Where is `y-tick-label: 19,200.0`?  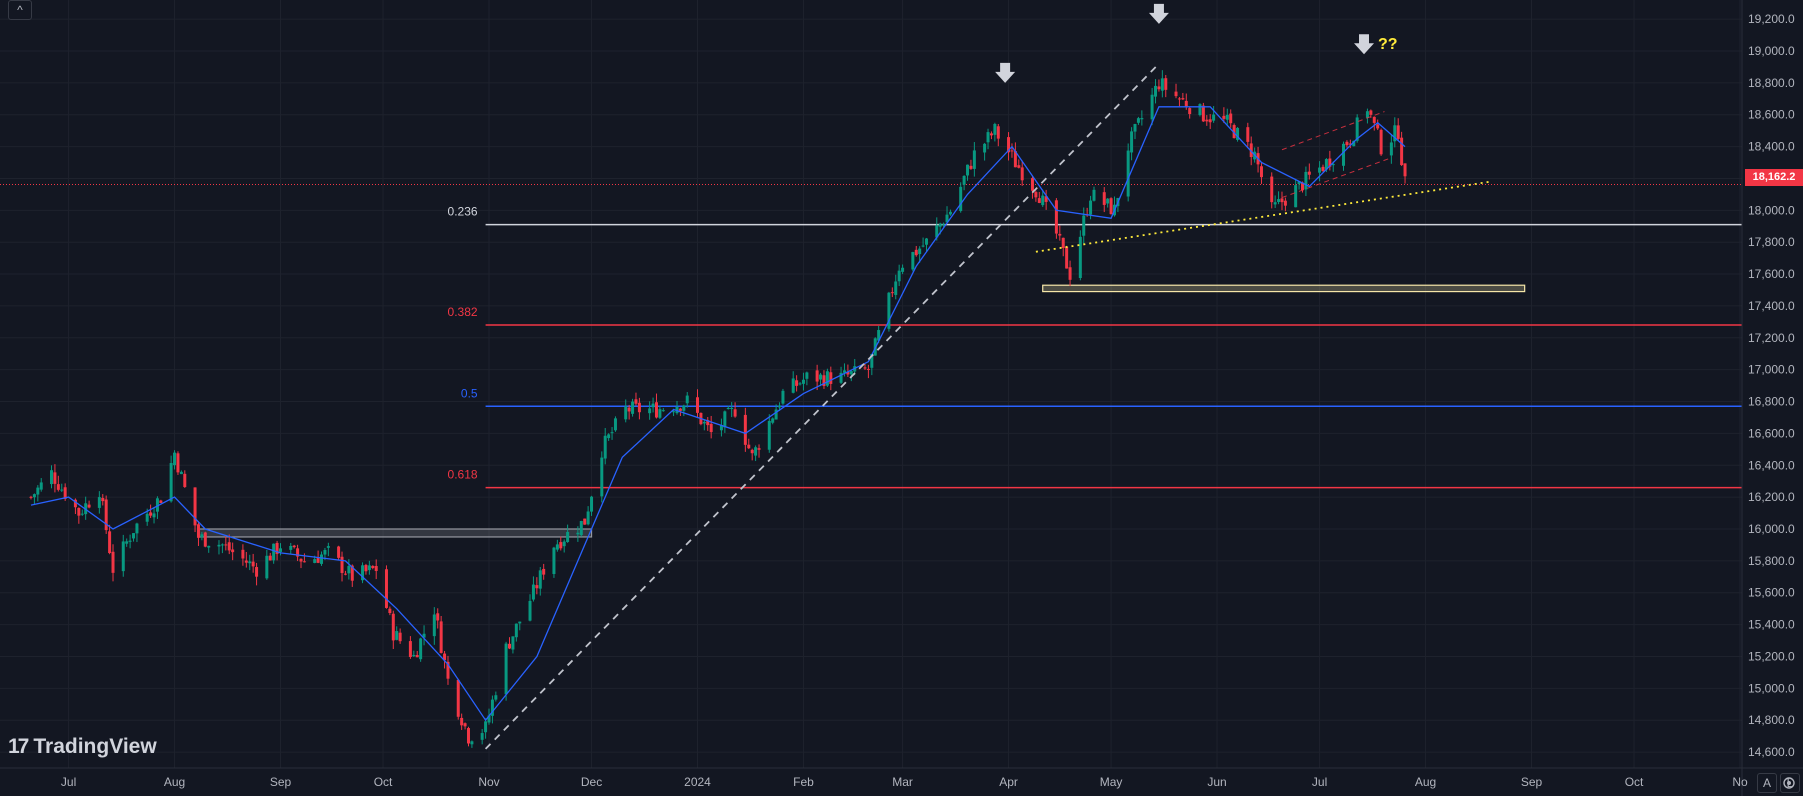
y-tick-label: 19,200.0 is located at coordinates (1771, 19).